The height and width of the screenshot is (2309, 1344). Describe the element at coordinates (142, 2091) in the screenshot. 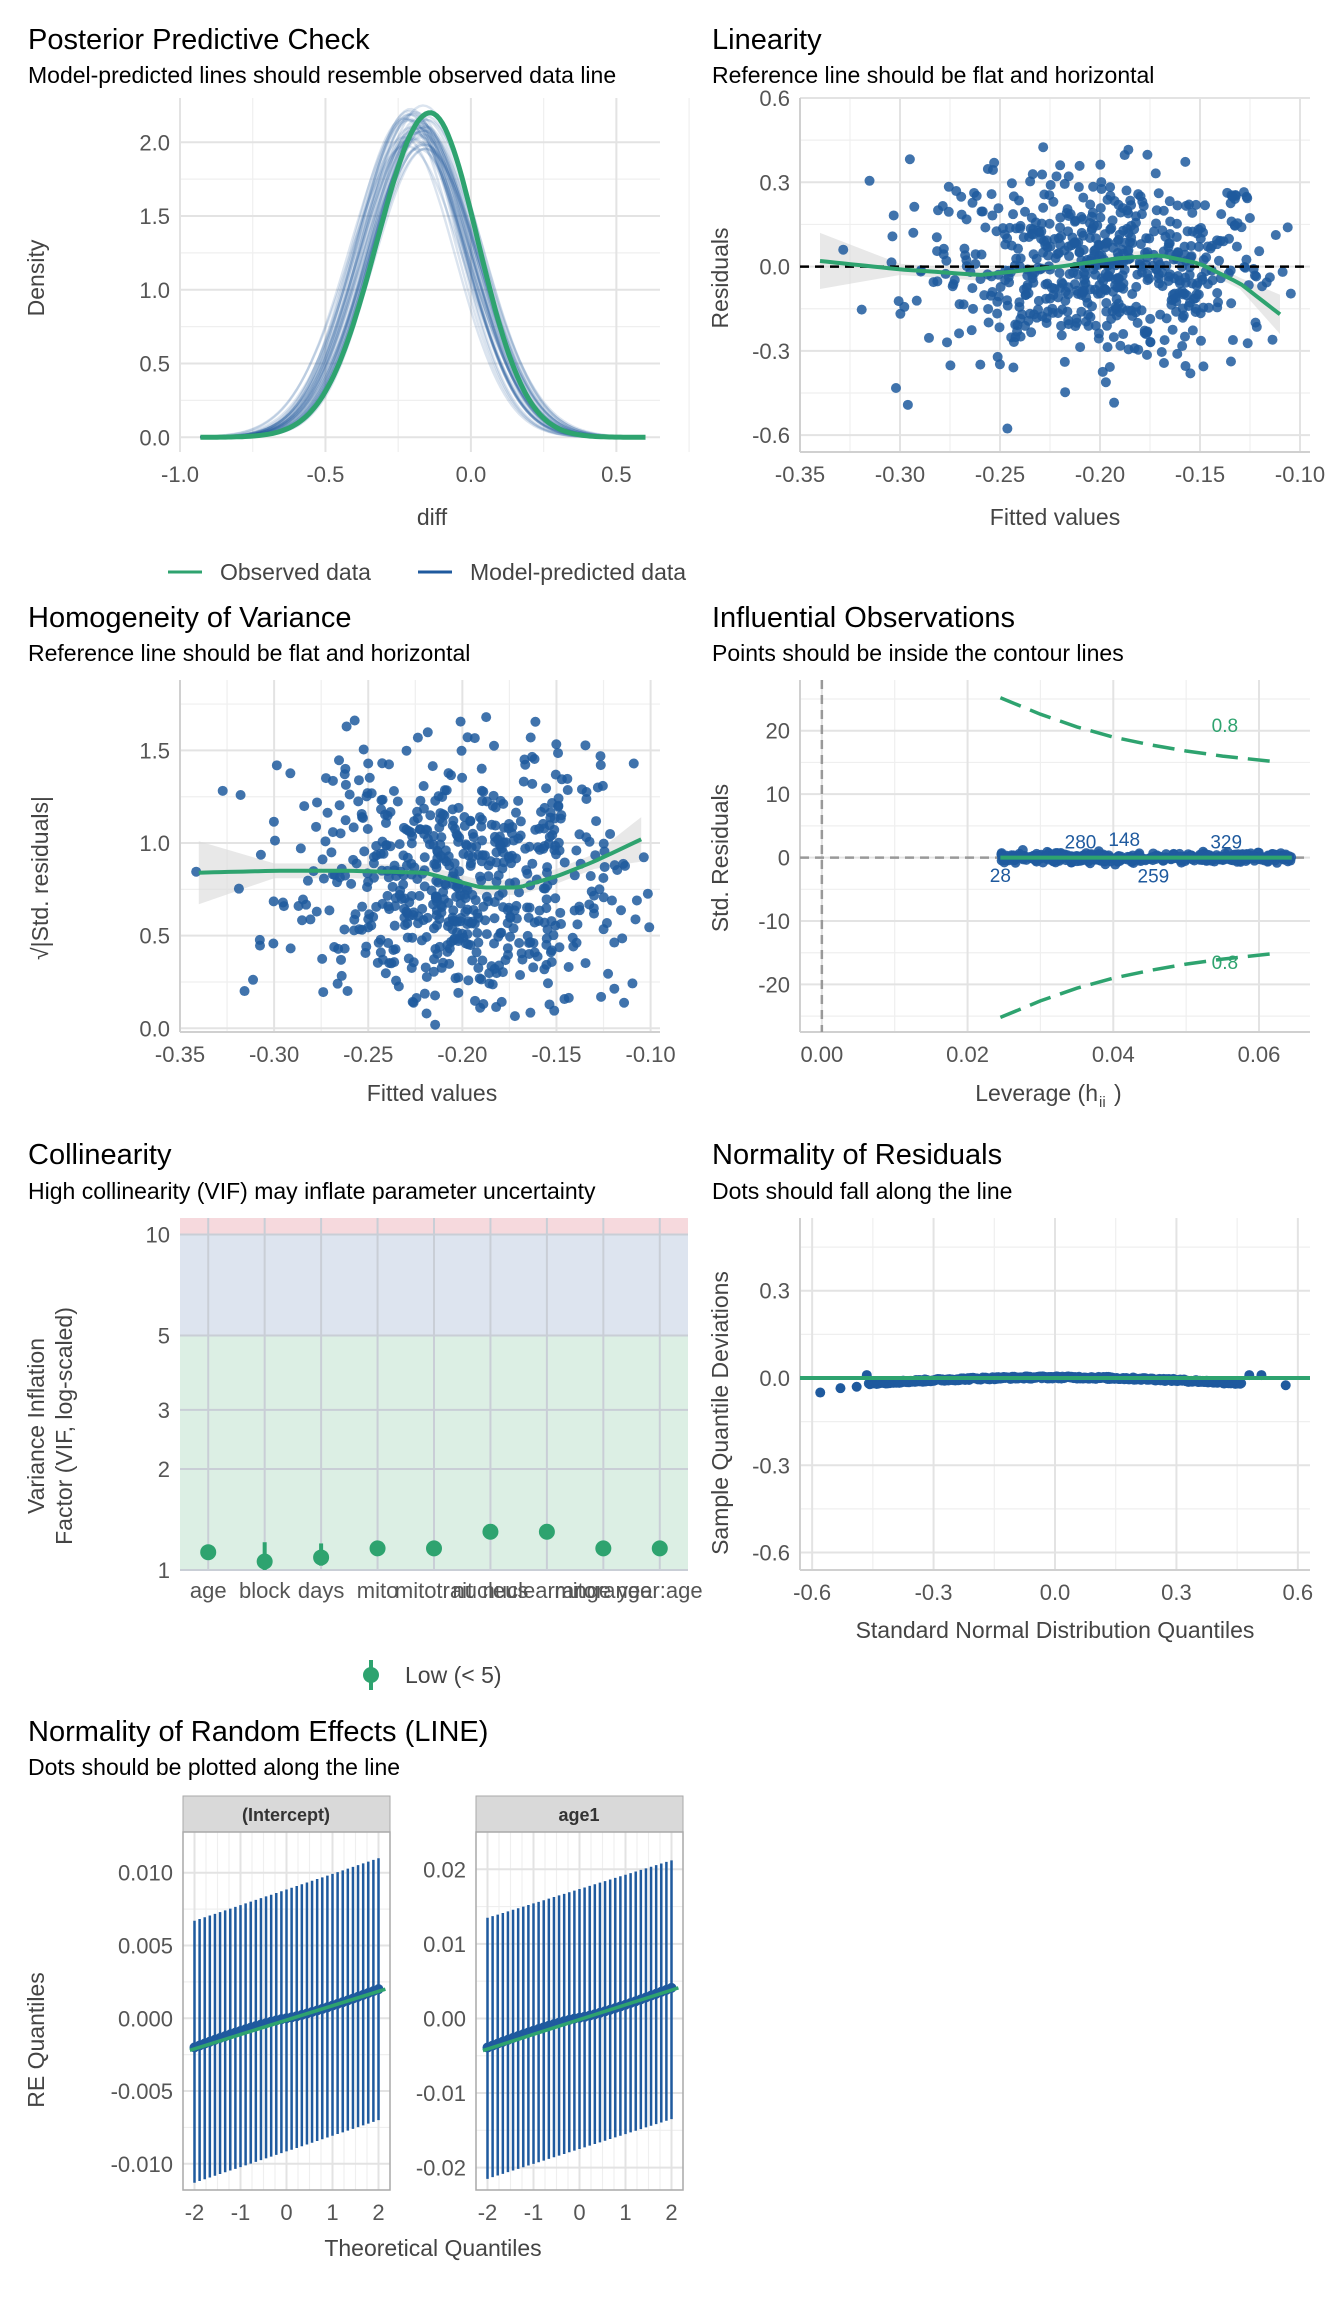

I see `y-tick-label: -0.005` at that location.